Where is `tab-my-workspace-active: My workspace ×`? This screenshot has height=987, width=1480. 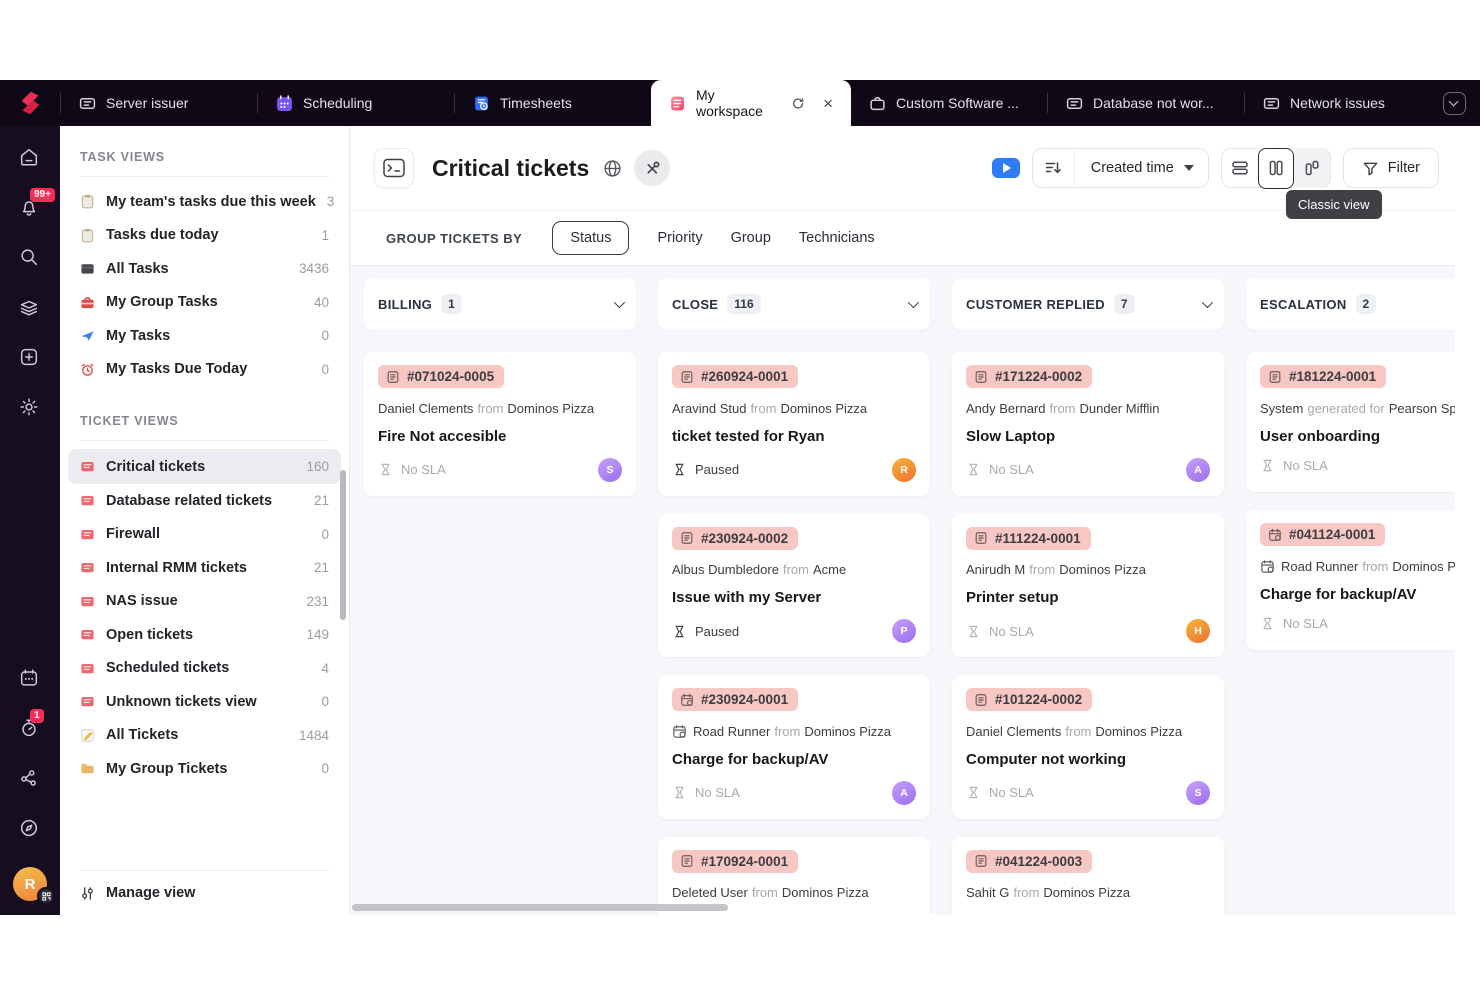
tab-my-workspace-active: My workspace × is located at coordinates (751, 103).